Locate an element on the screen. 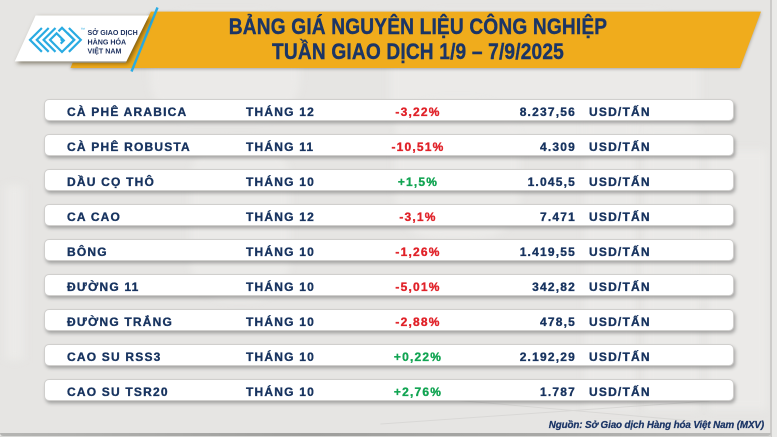 The height and width of the screenshot is (437, 777). svg-text: VIỆT NAM is located at coordinates (105, 50).